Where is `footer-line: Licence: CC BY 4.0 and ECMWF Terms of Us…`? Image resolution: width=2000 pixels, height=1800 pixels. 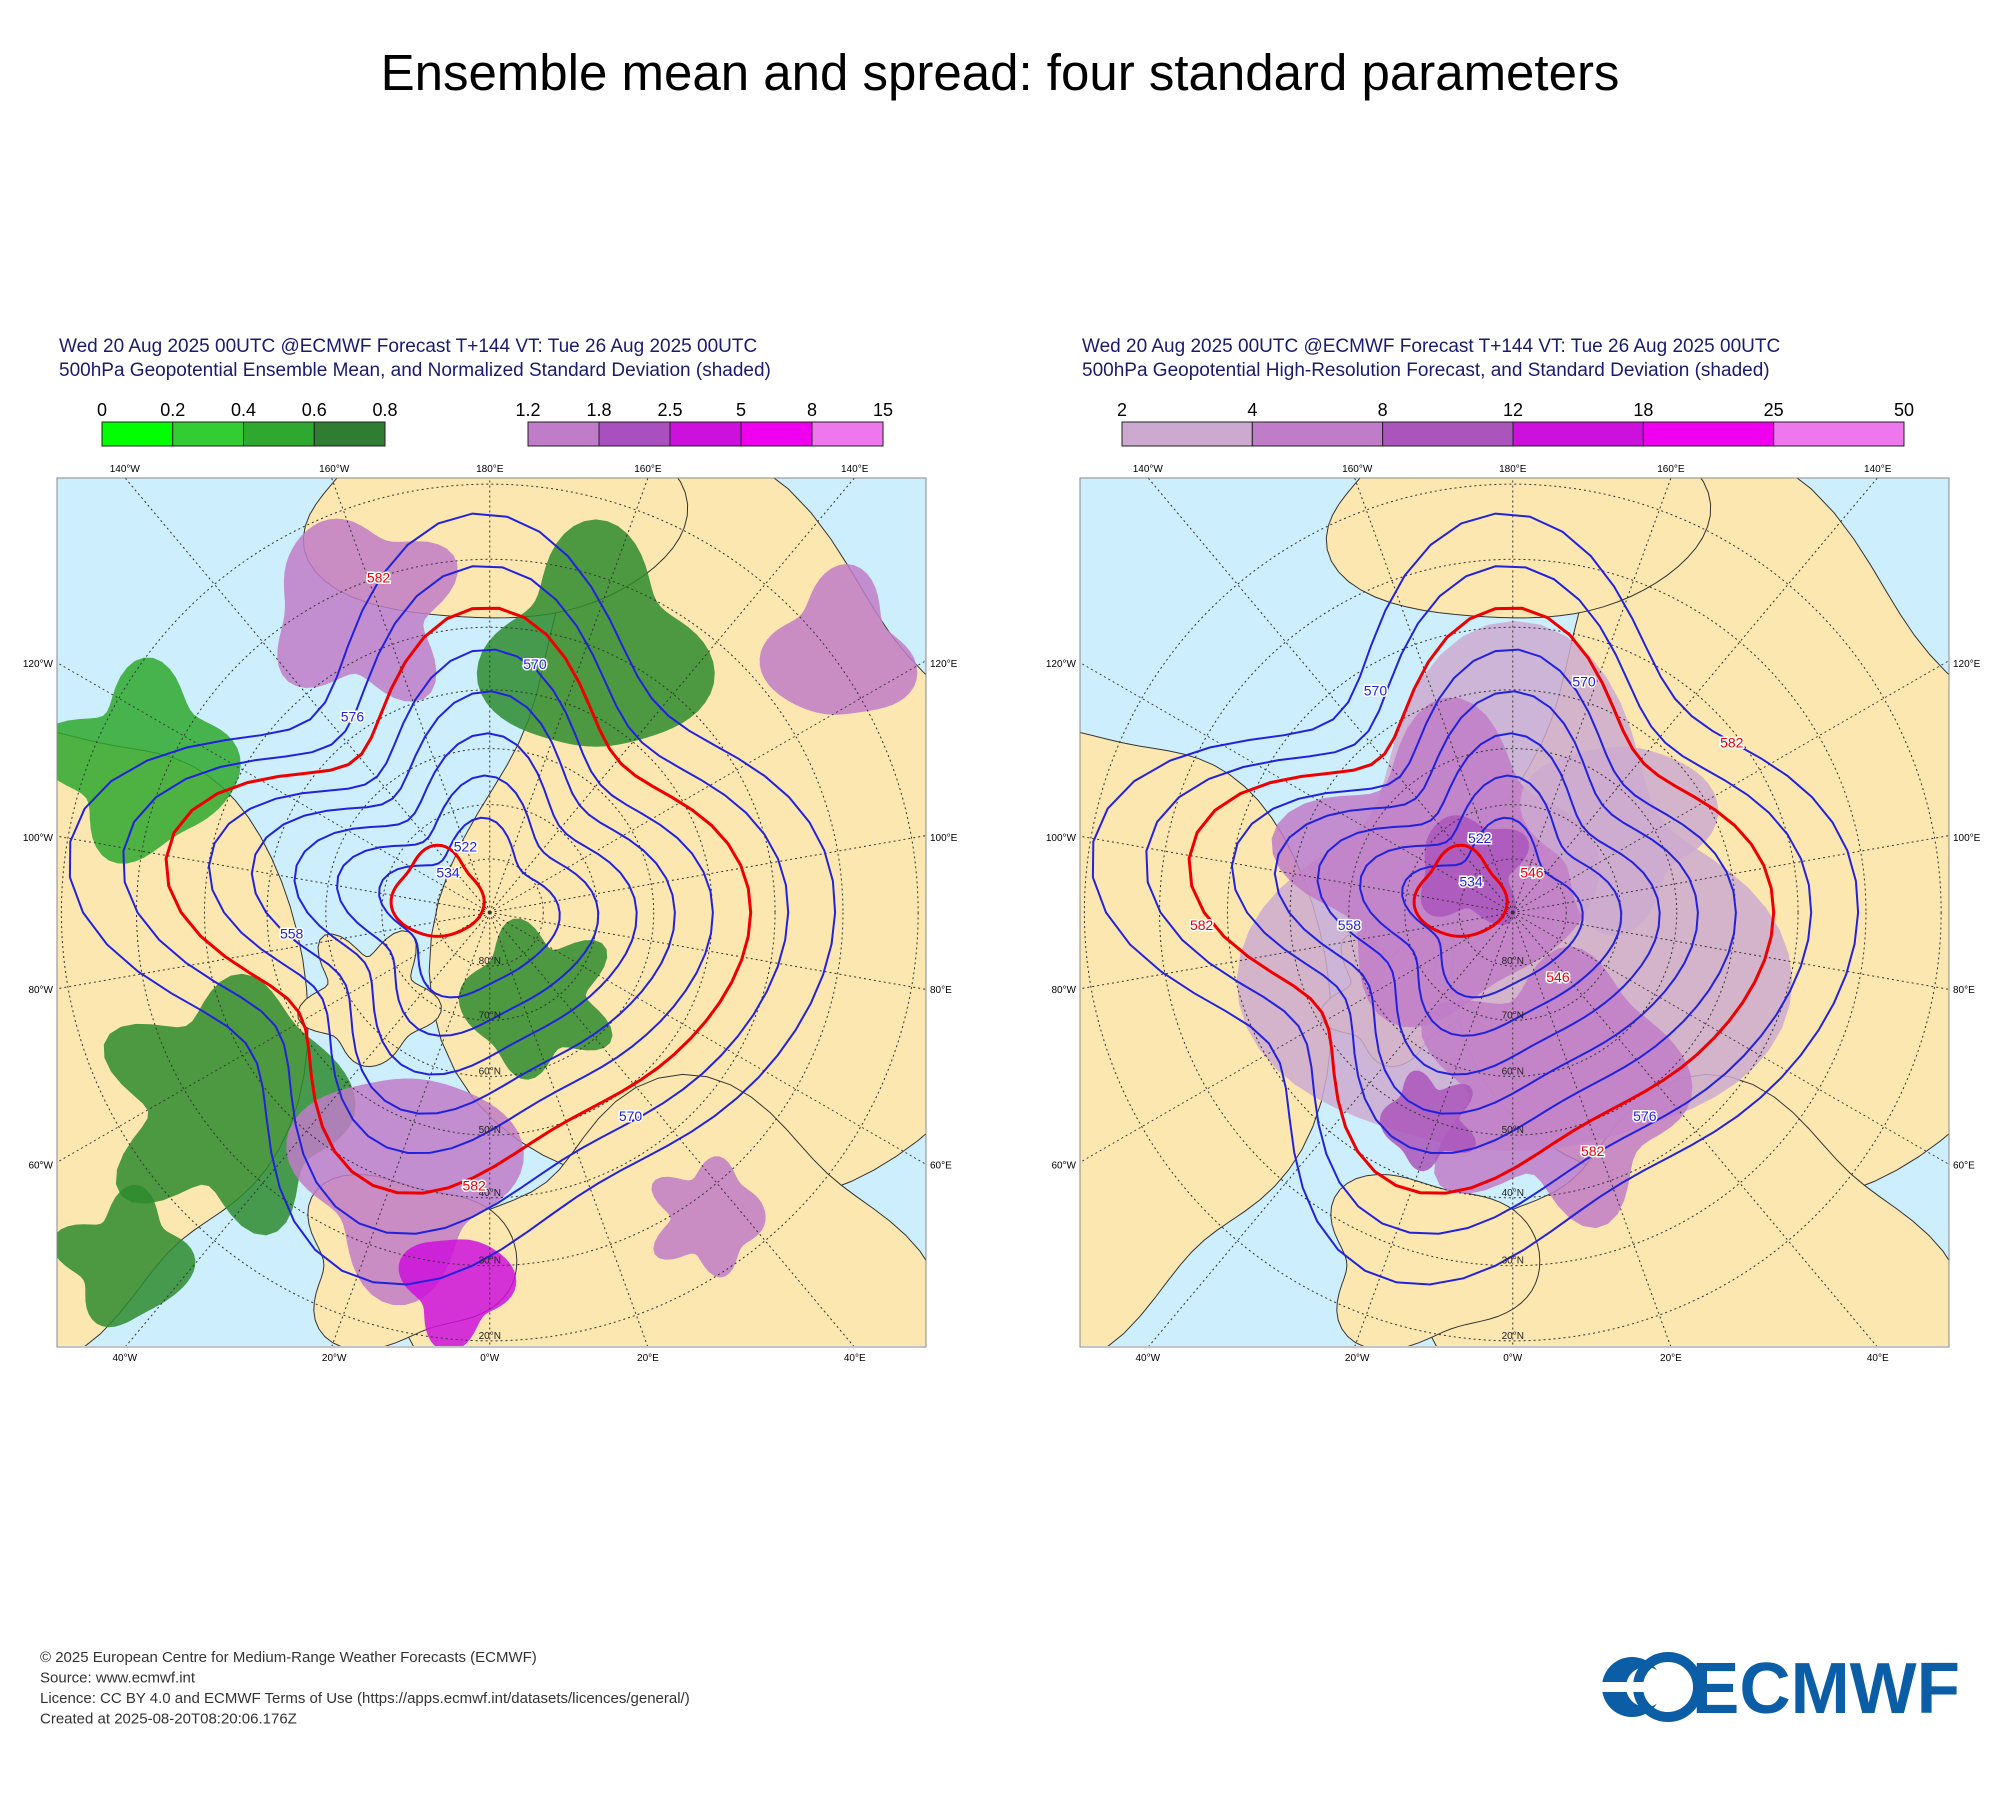 footer-line: Licence: CC BY 4.0 and ECMWF Terms of Us… is located at coordinates (365, 1698).